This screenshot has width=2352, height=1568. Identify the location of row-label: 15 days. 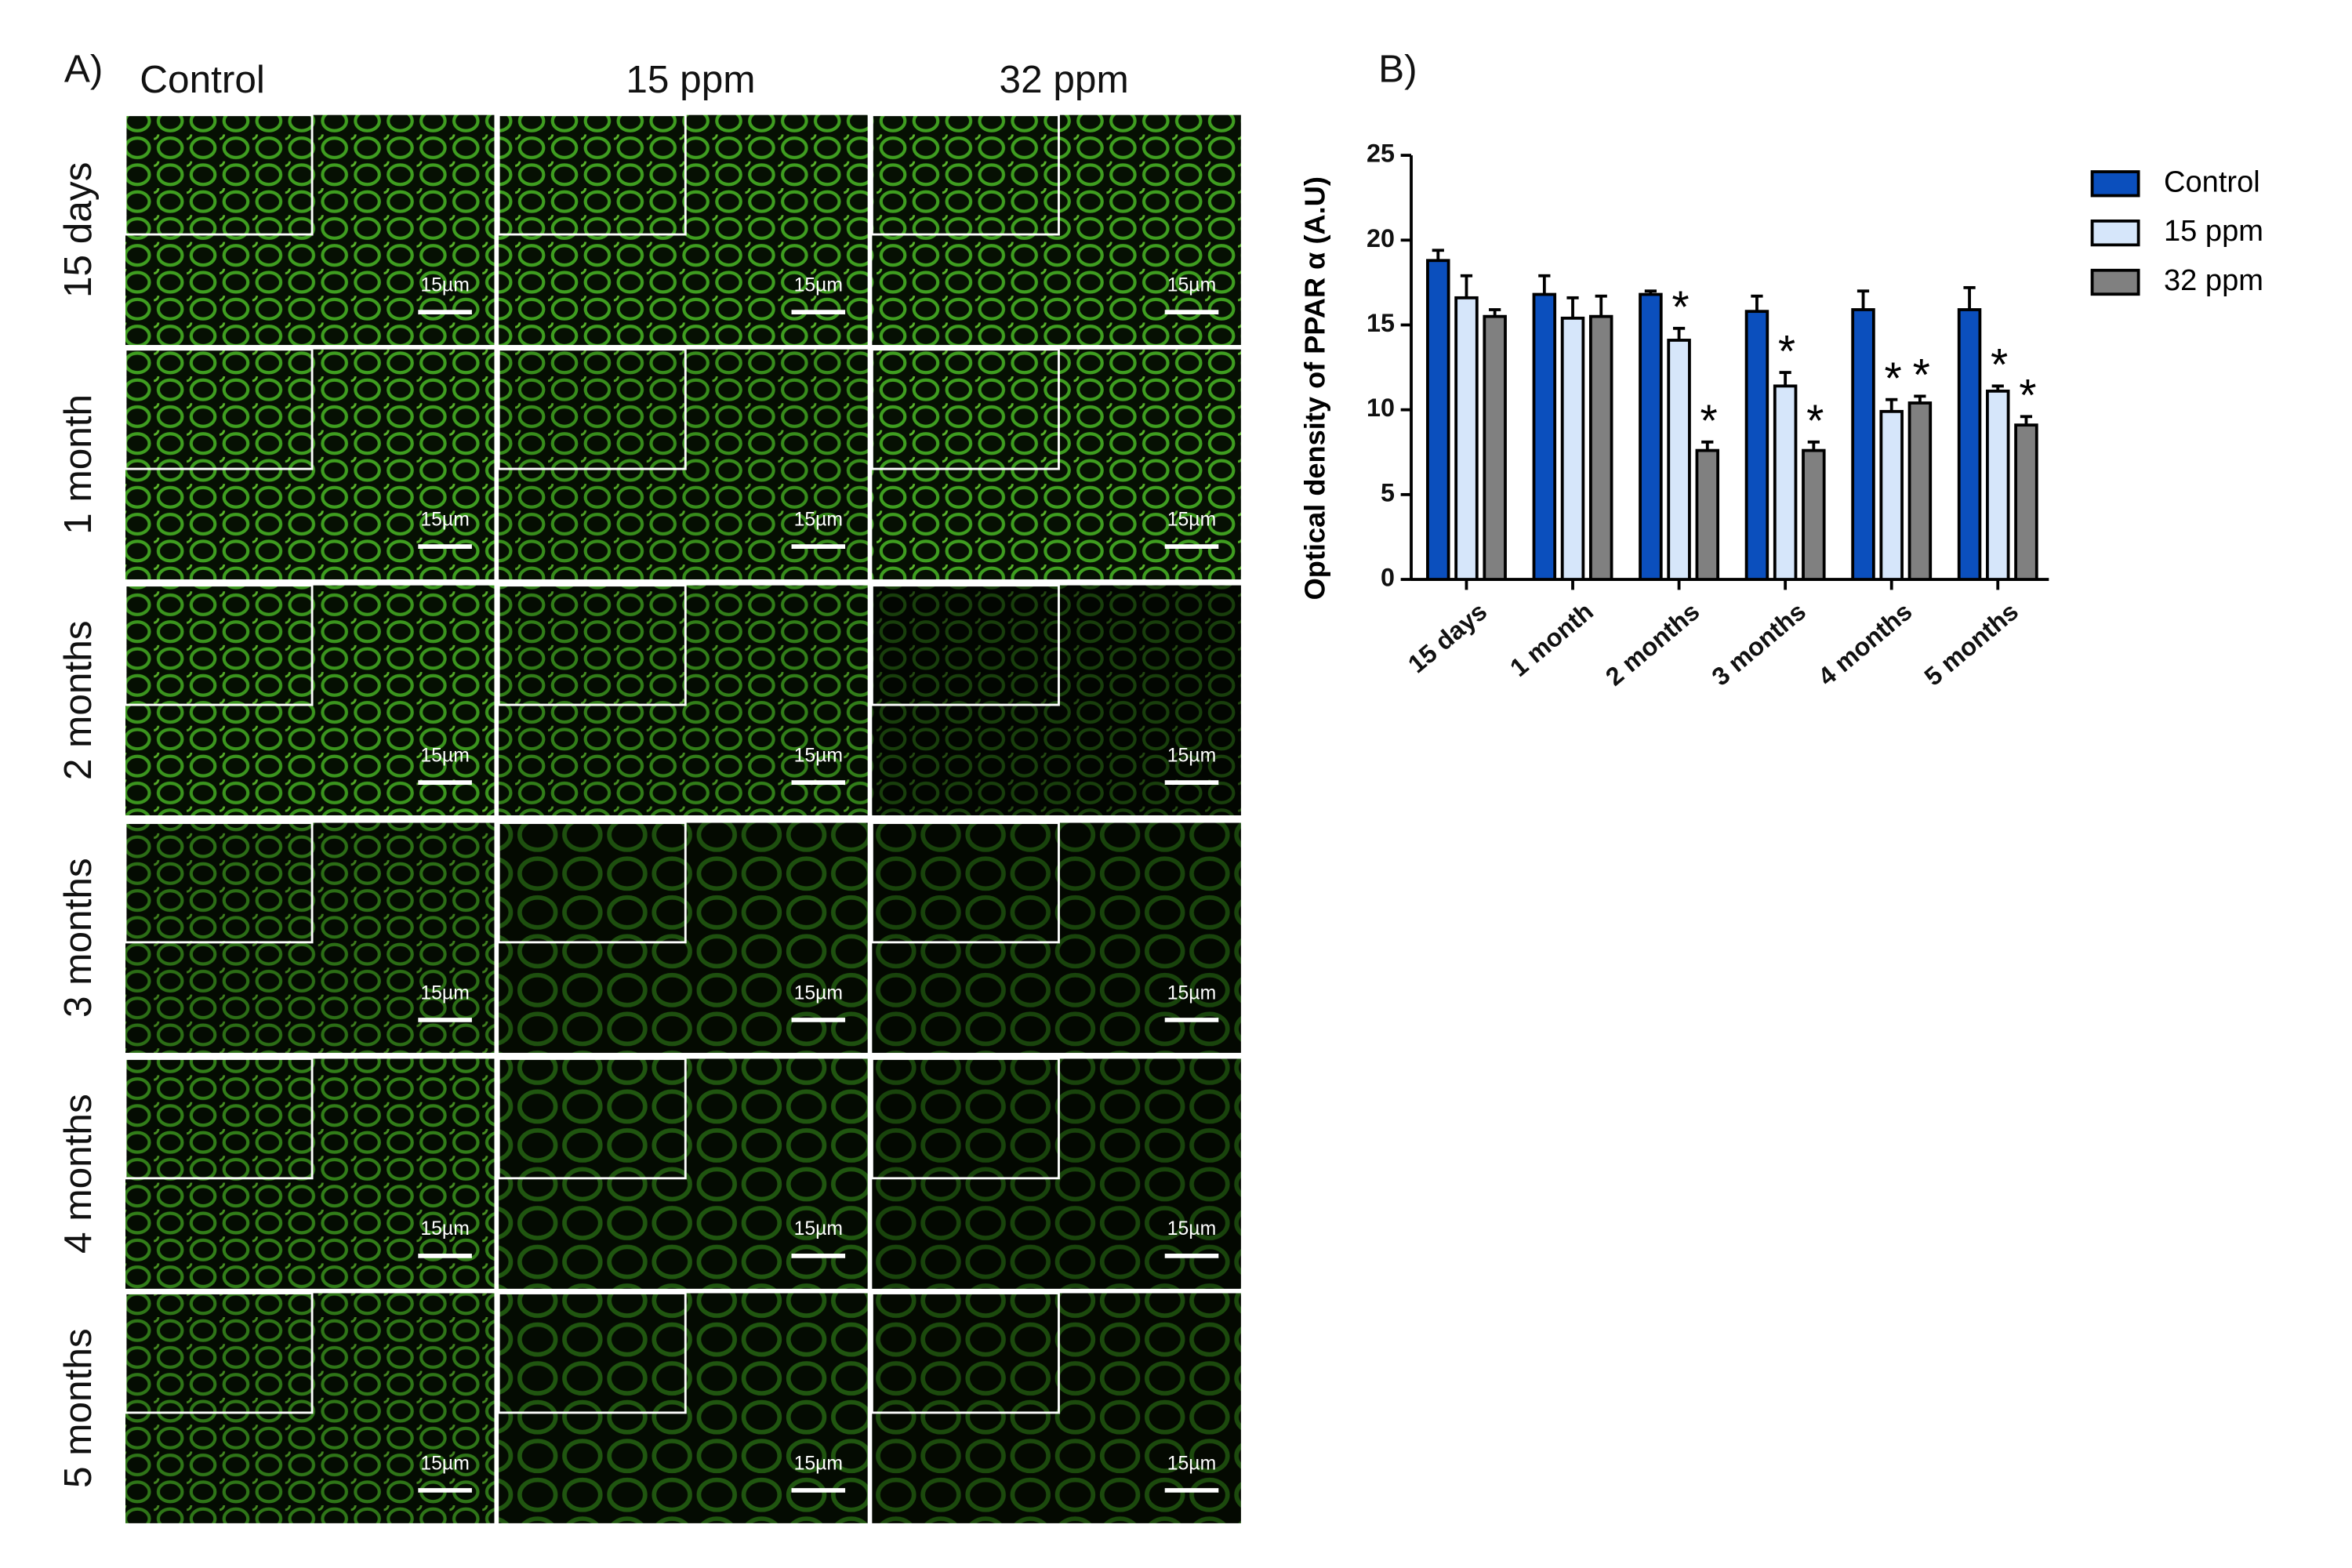
(78, 230).